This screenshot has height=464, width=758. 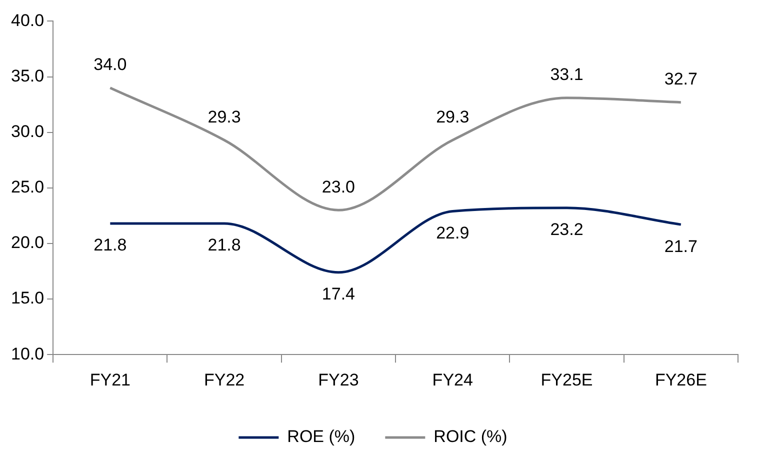 I want to click on y-tick-label: 20.0, so click(x=27, y=242).